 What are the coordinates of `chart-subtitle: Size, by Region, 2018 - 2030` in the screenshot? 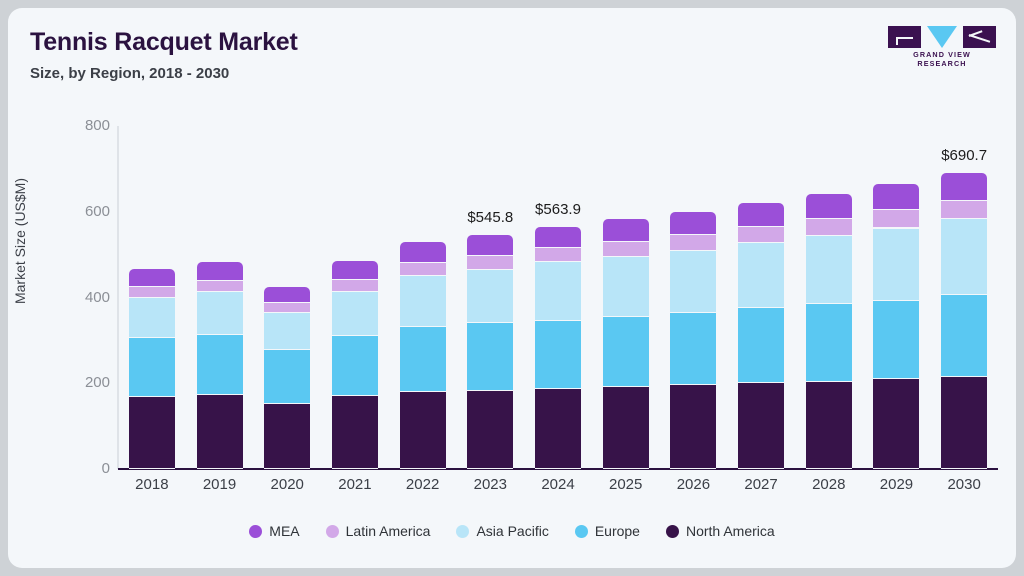 It's located at (130, 73).